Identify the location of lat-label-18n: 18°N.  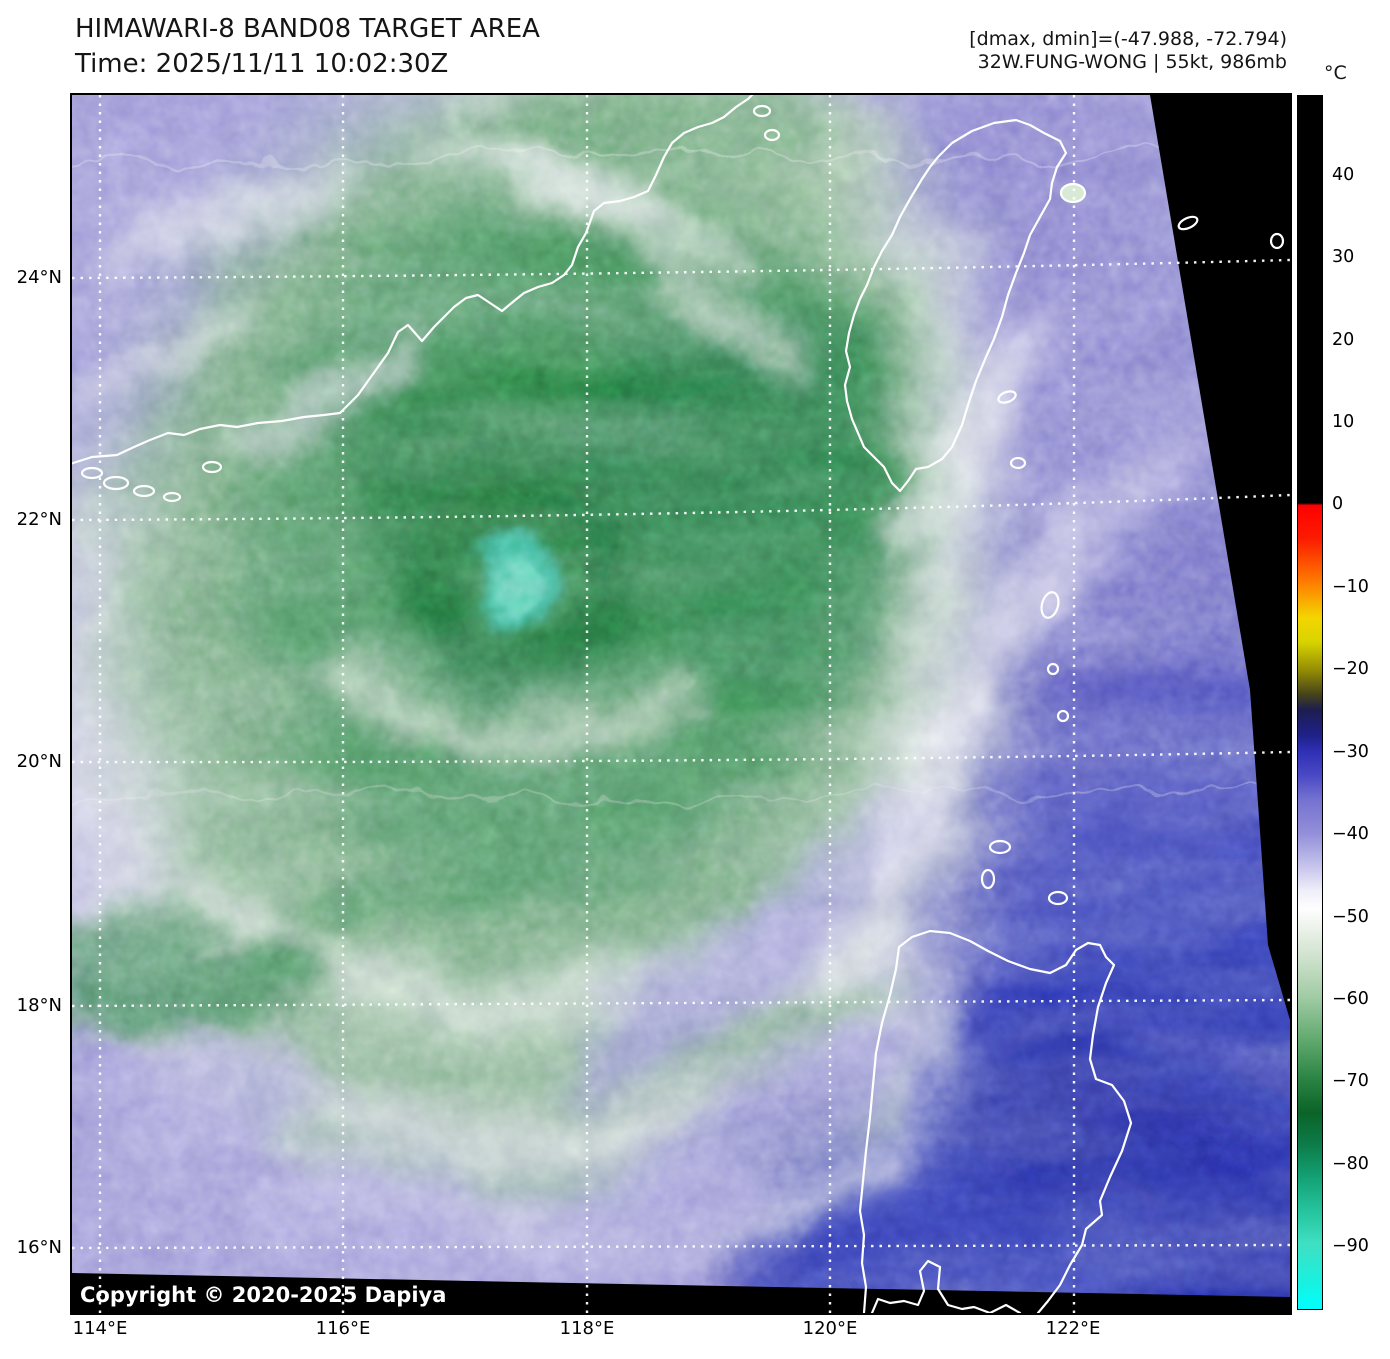
(39, 1005).